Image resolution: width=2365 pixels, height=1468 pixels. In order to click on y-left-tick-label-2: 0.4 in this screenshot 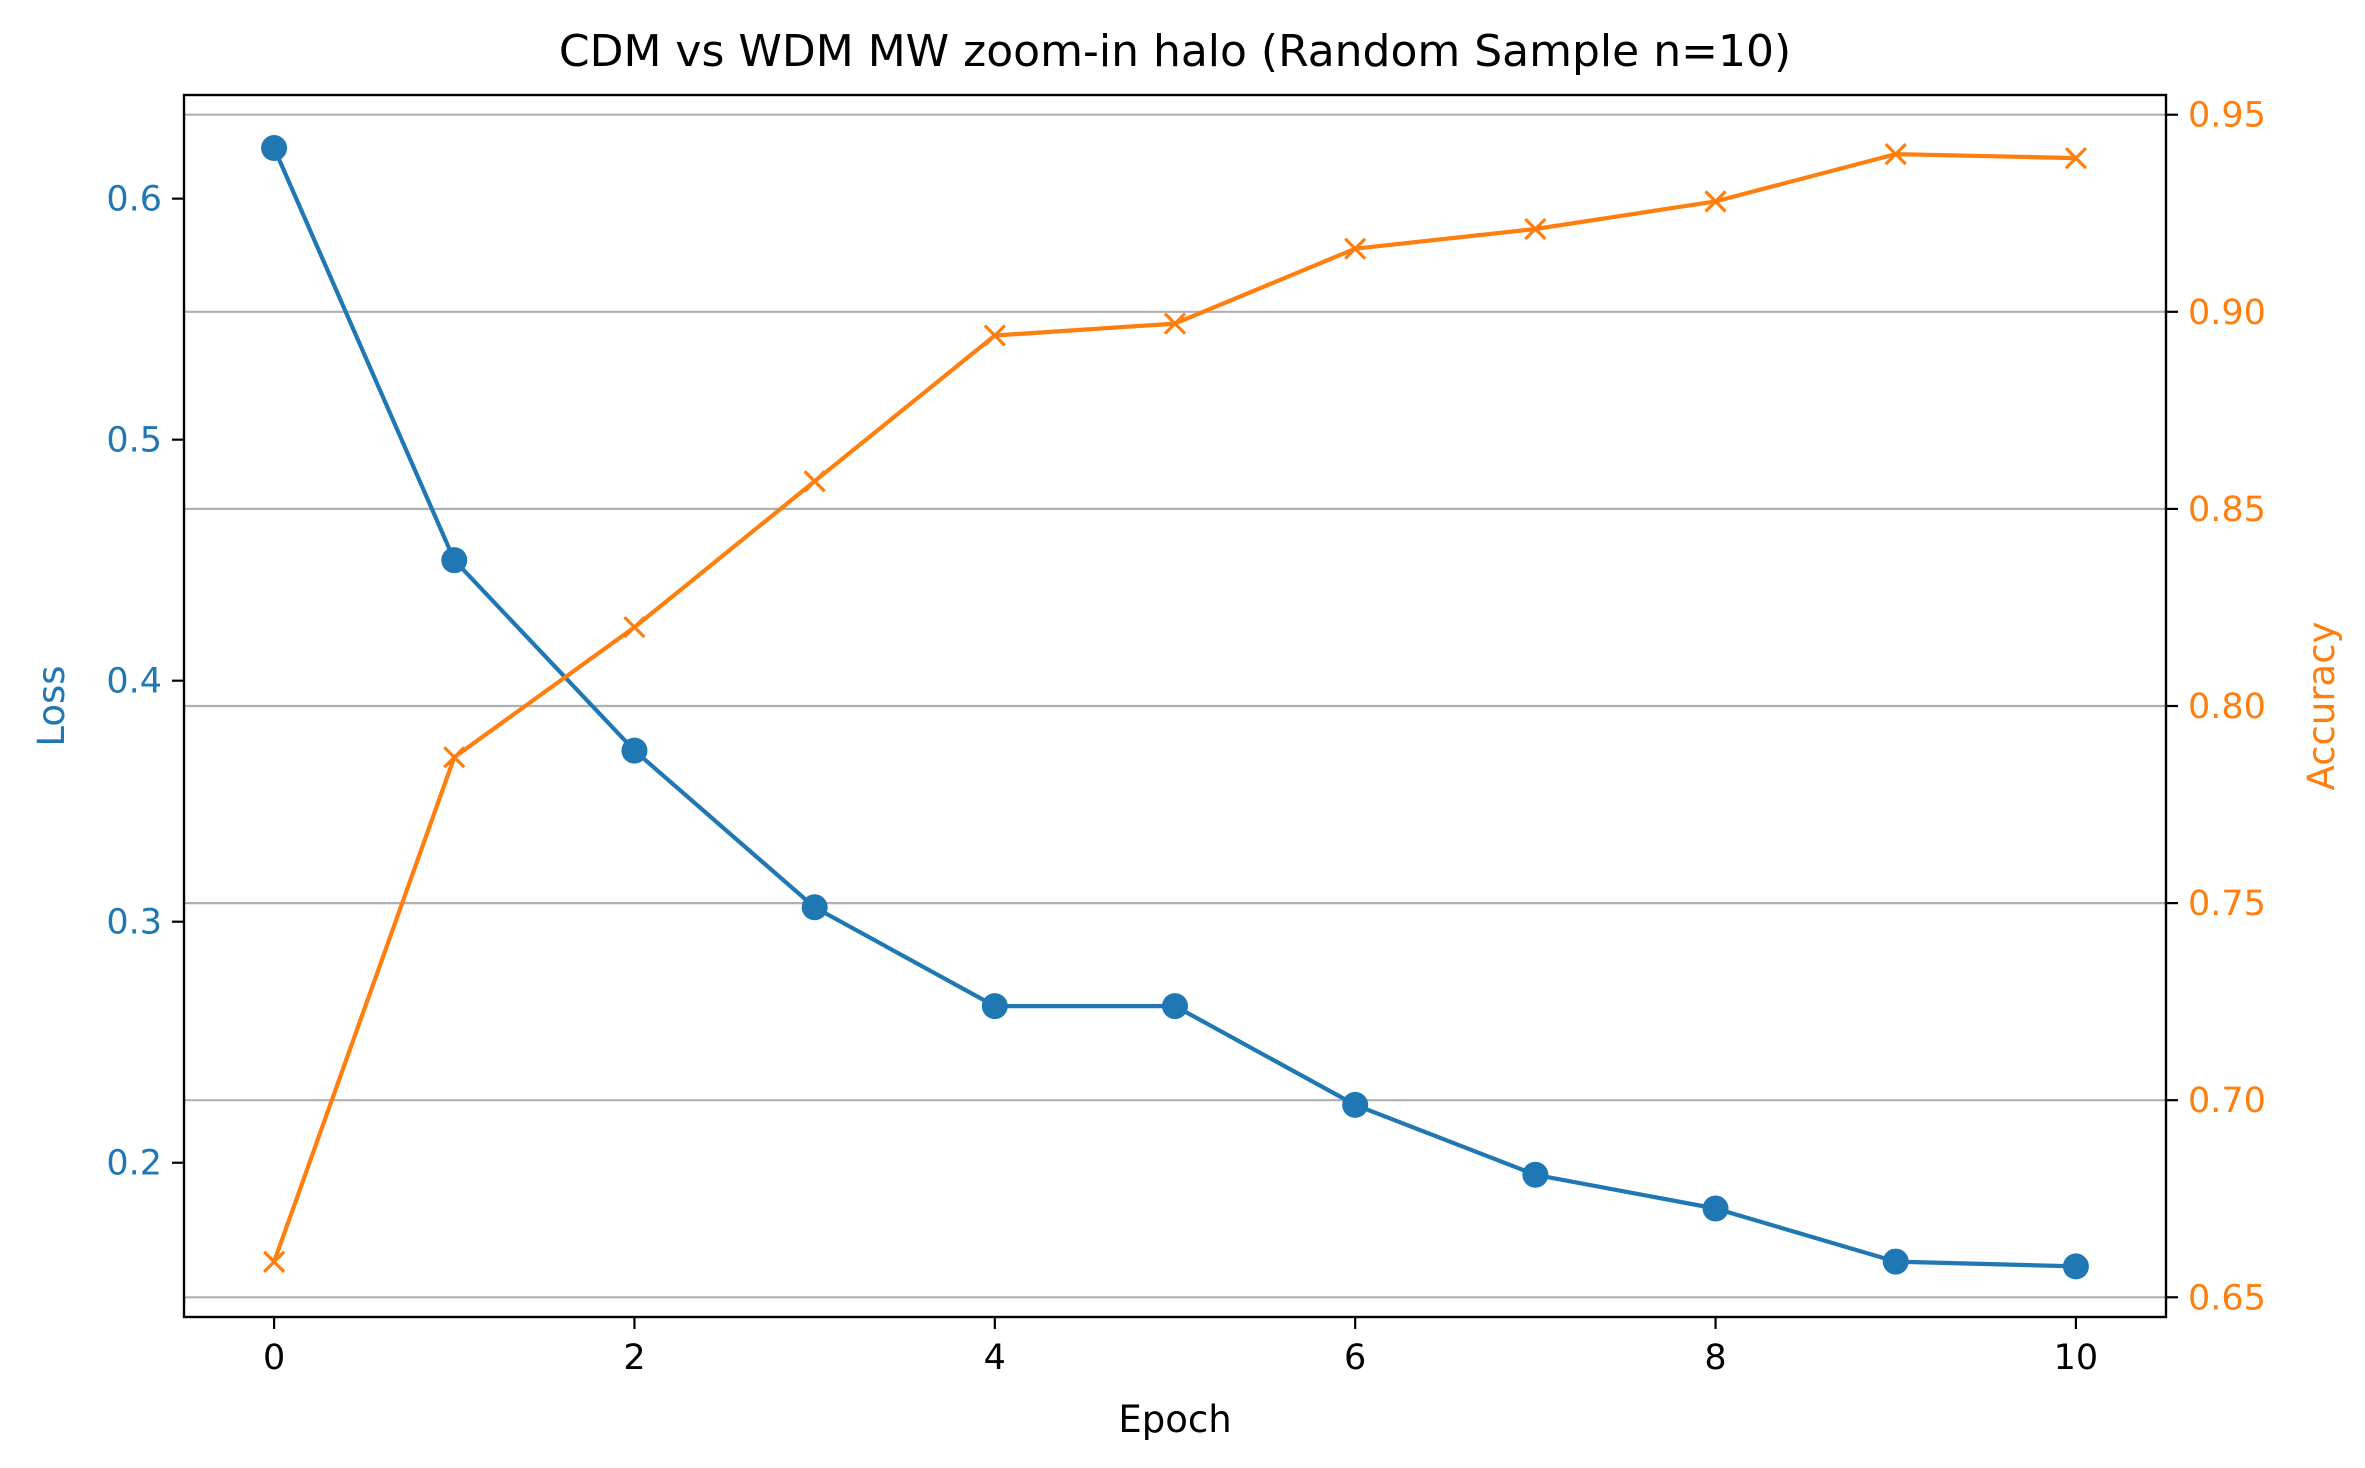, I will do `click(134, 682)`.